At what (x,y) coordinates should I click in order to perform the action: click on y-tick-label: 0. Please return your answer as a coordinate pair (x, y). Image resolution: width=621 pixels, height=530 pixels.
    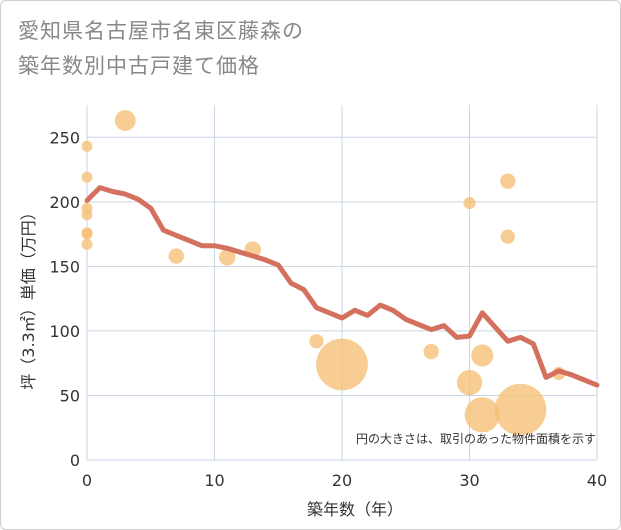
    Looking at the image, I should click on (75, 460).